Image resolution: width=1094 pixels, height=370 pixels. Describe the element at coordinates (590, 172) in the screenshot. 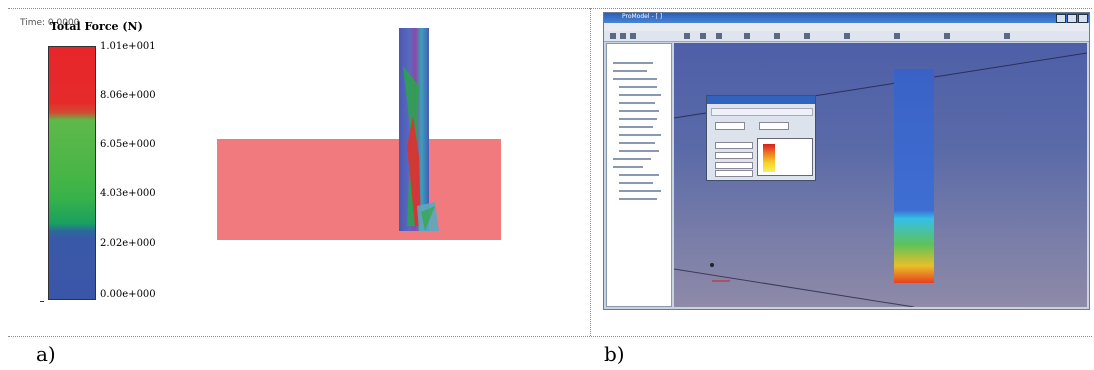

I see `panel-divider` at that location.